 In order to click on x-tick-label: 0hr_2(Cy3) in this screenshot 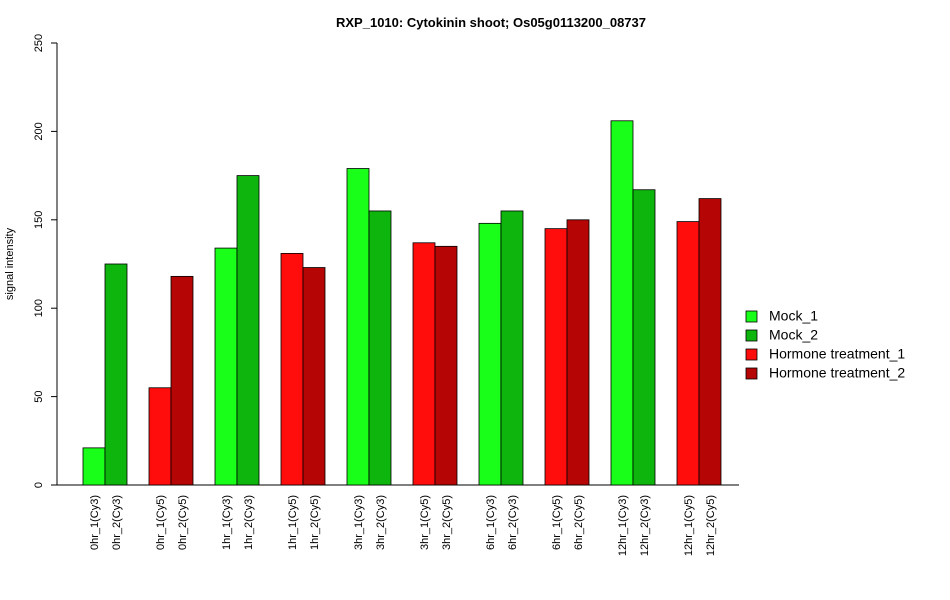, I will do `click(117, 522)`.